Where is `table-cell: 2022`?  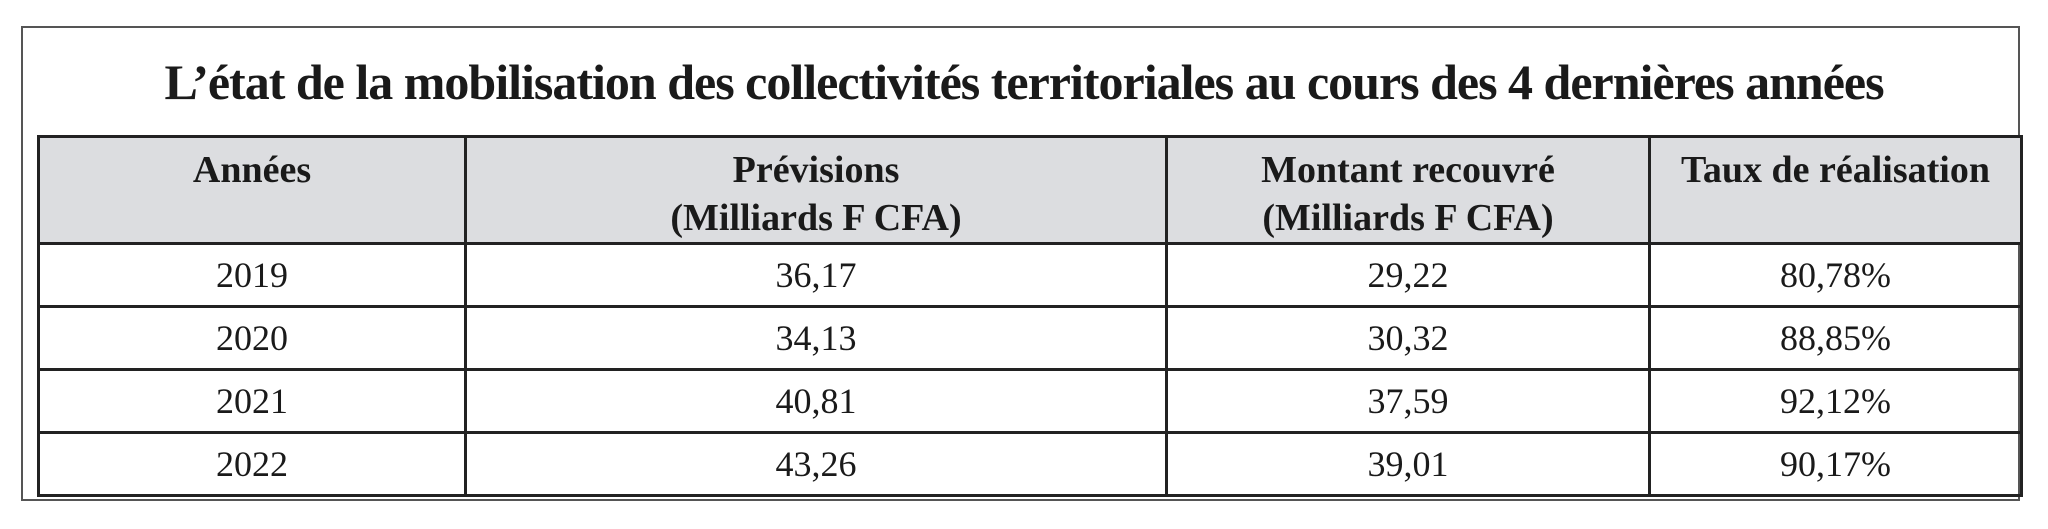 table-cell: 2022 is located at coordinates (252, 464).